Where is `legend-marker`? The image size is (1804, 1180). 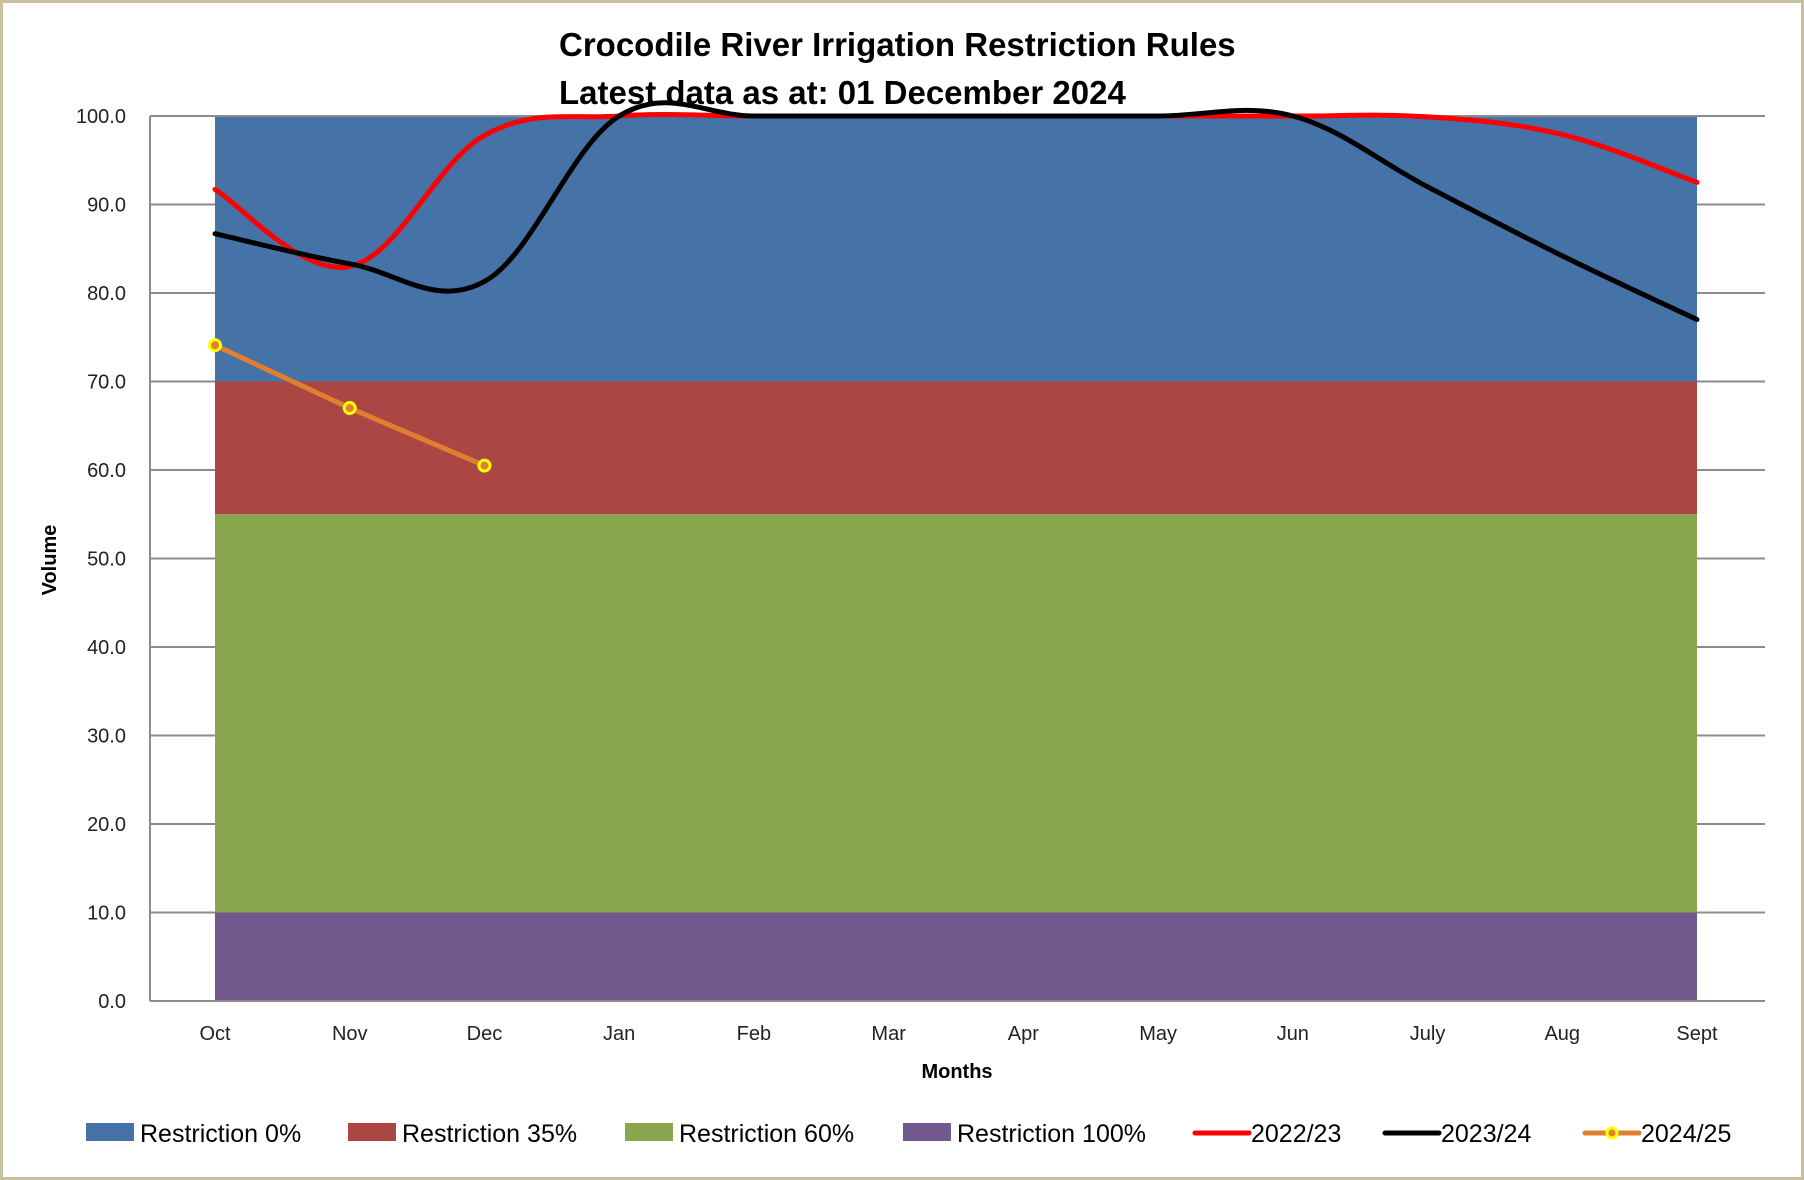 legend-marker is located at coordinates (1612, 1133).